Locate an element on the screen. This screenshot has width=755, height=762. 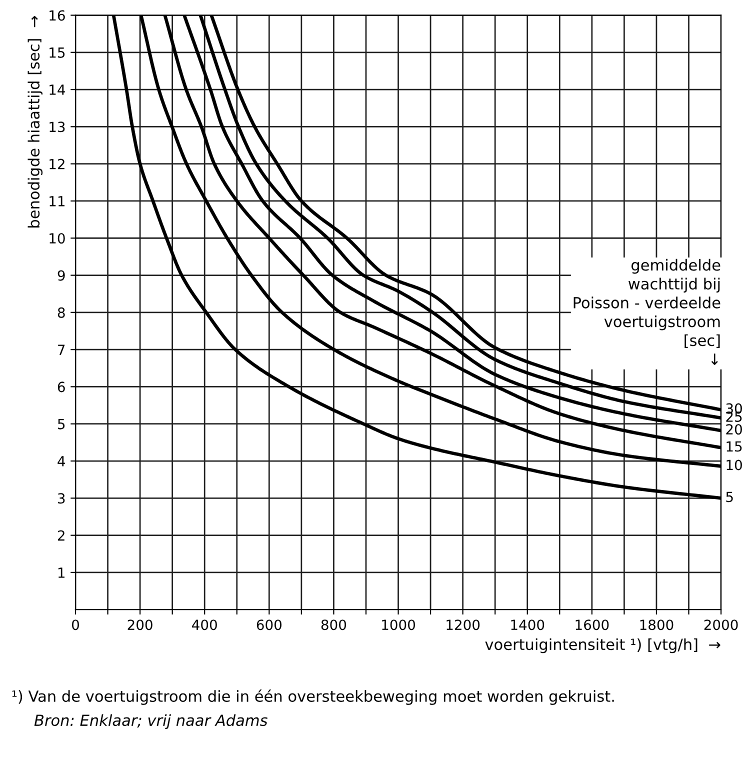
x-tick-label: 1400 is located at coordinates (527, 625).